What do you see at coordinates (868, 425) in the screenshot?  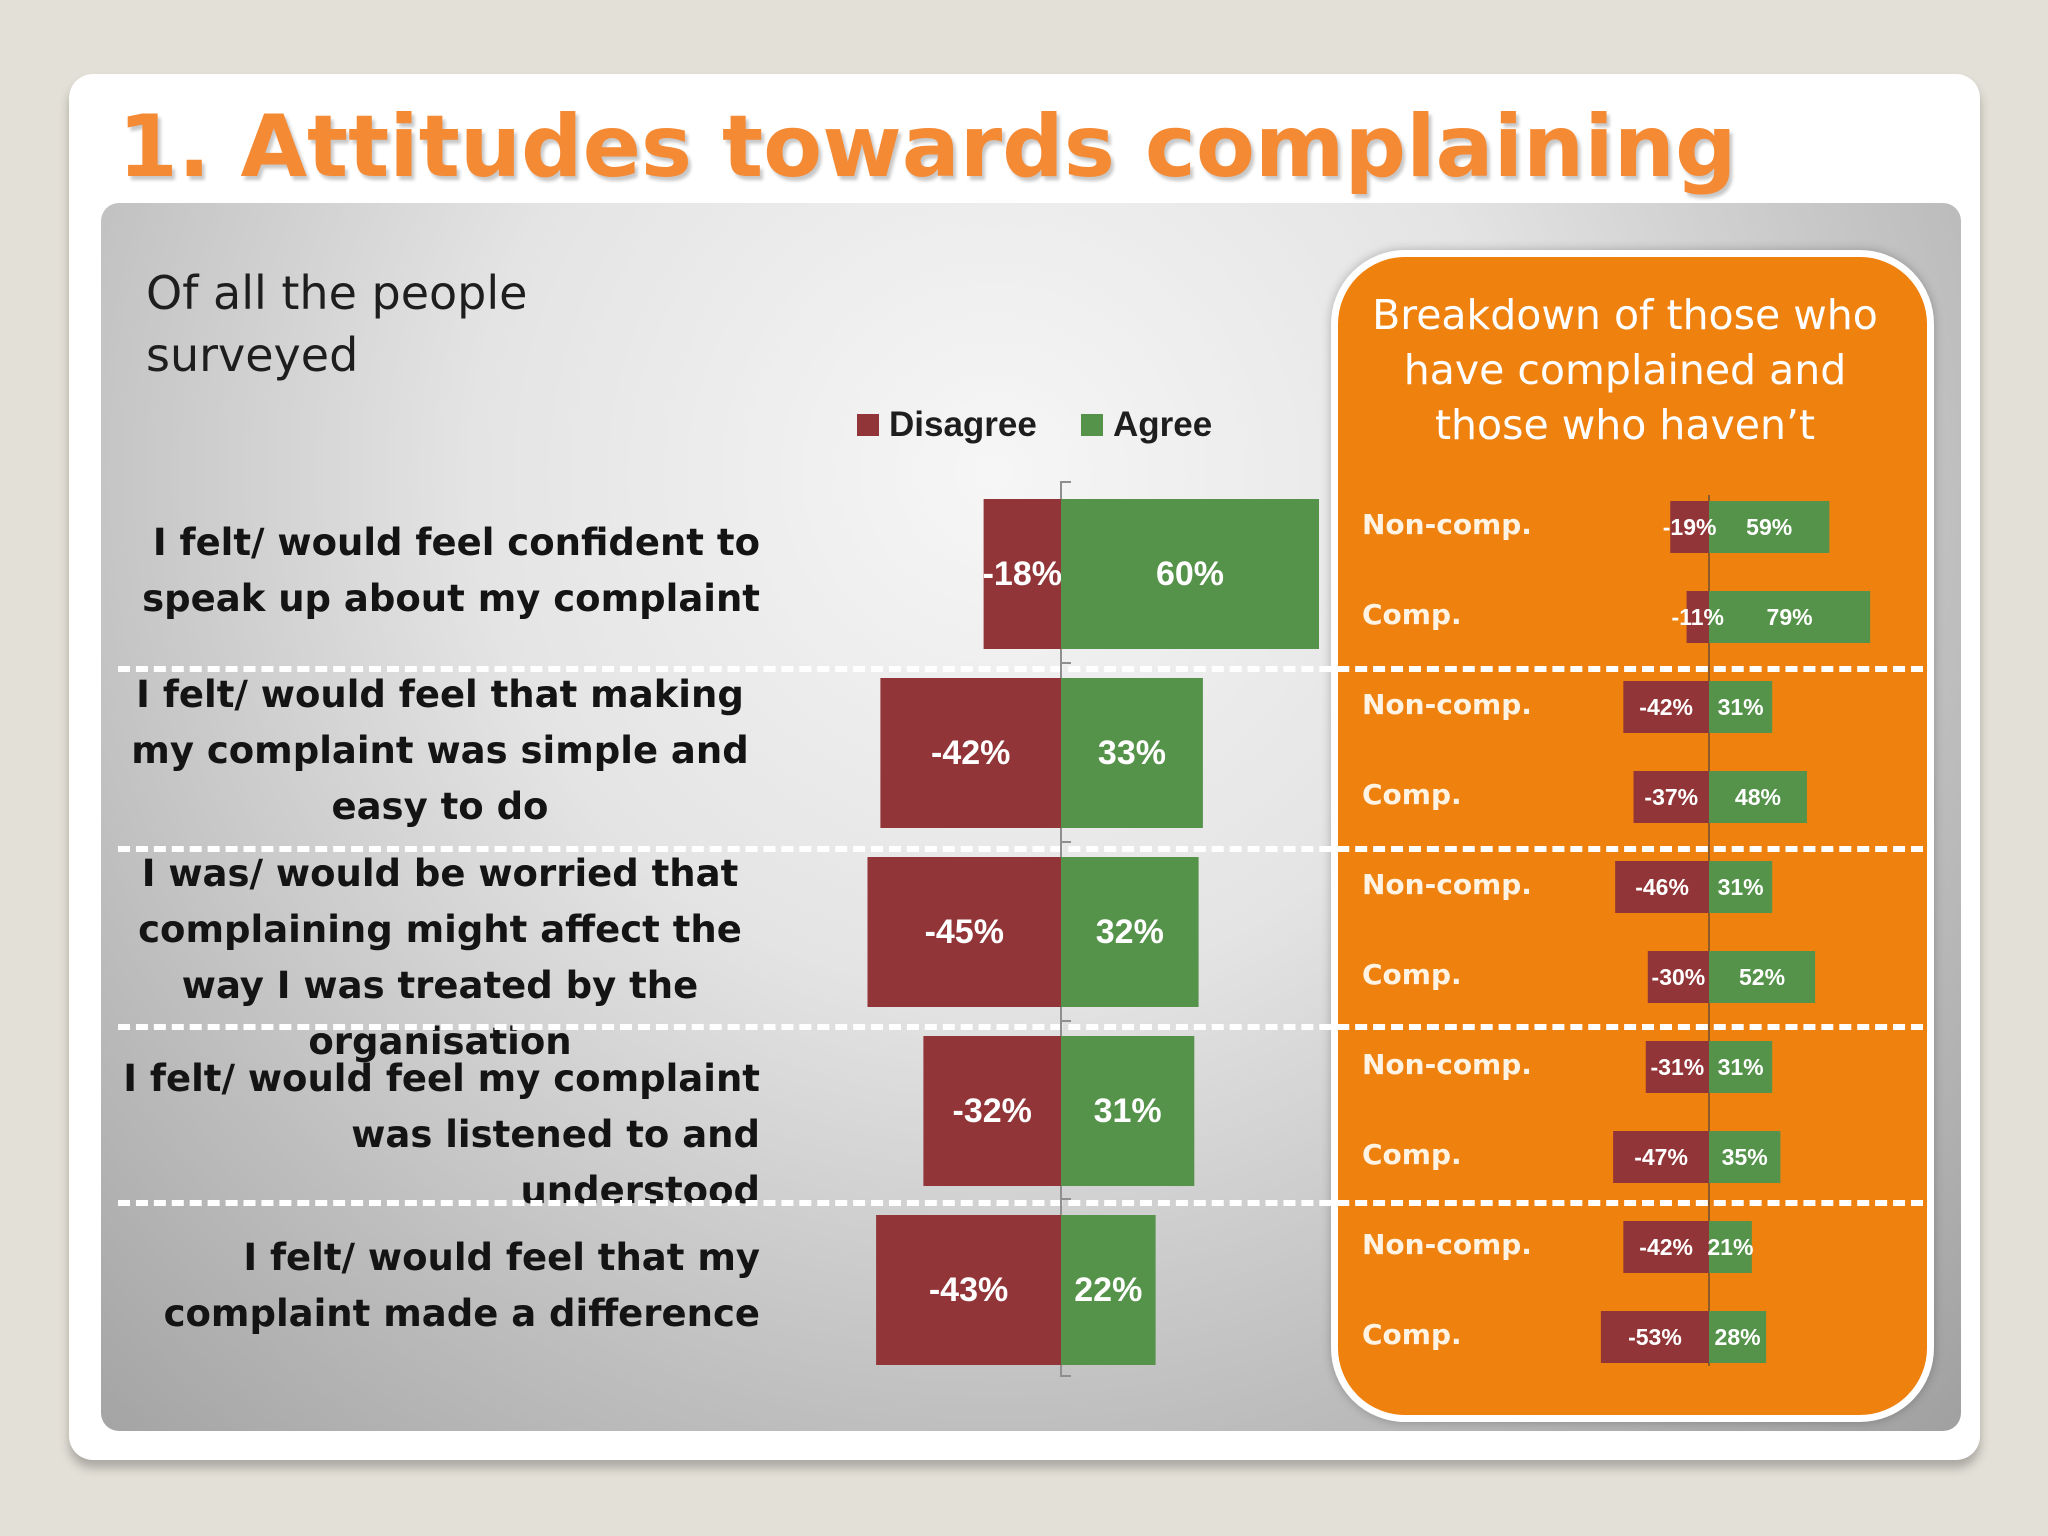 I see `legend-disagree-swatch` at bounding box center [868, 425].